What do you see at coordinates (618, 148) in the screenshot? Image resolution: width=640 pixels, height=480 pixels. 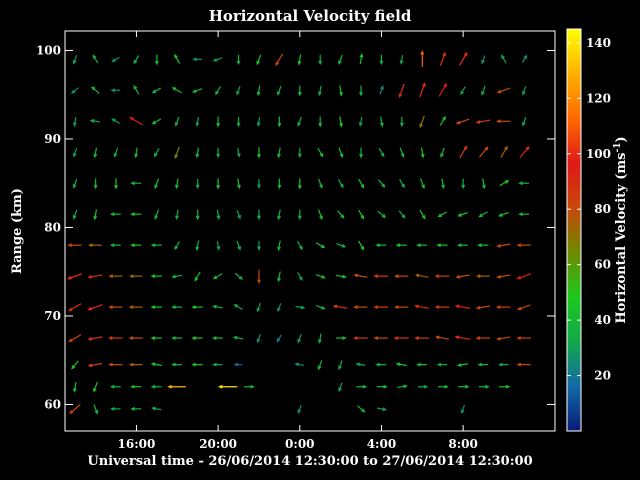 I see `colorbar-label-exponent: -1` at bounding box center [618, 148].